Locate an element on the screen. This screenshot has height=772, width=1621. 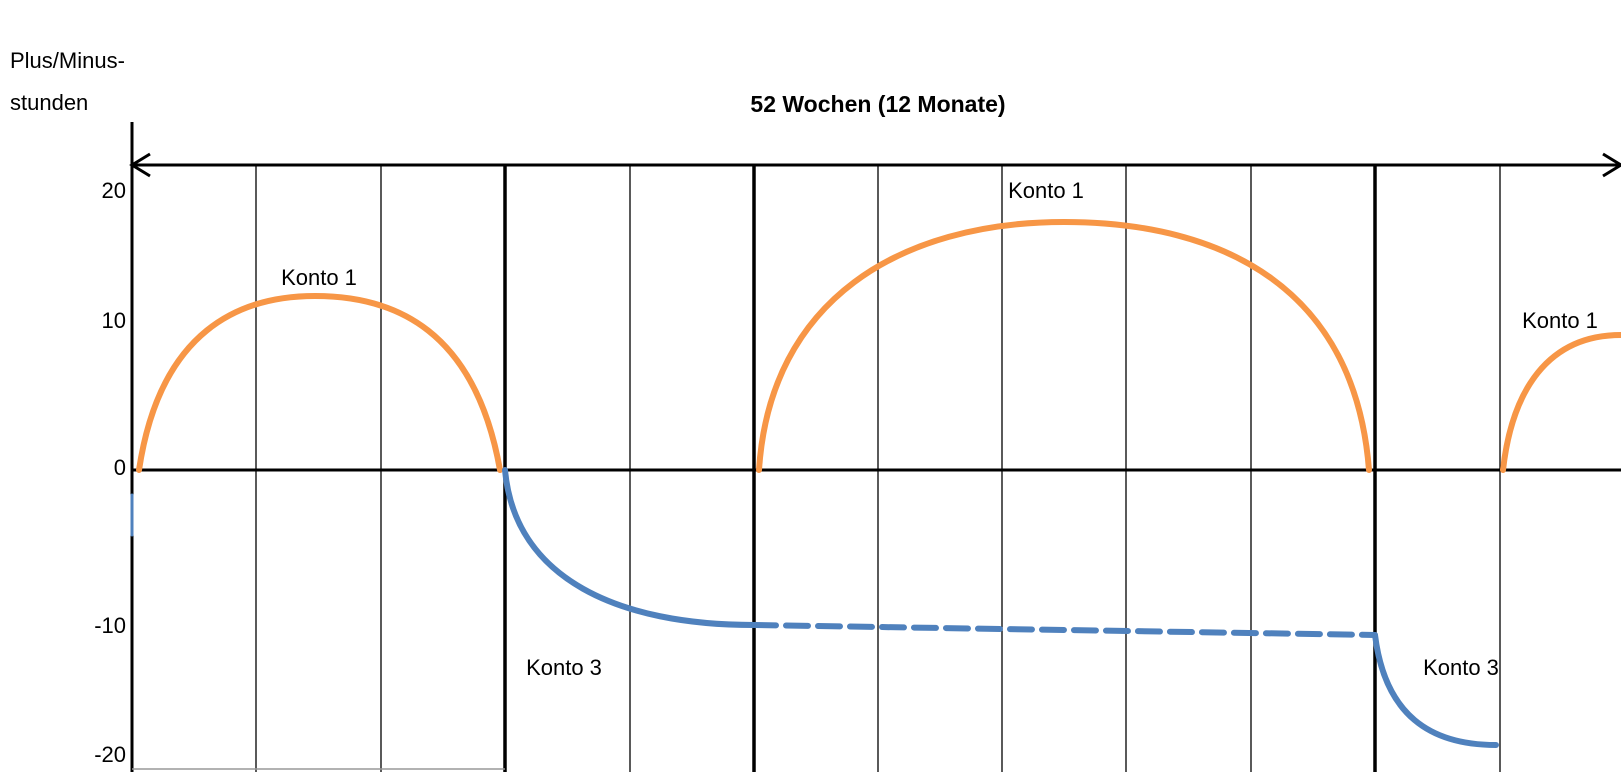
ytick-minus-20: -20 is located at coordinates (110, 754).